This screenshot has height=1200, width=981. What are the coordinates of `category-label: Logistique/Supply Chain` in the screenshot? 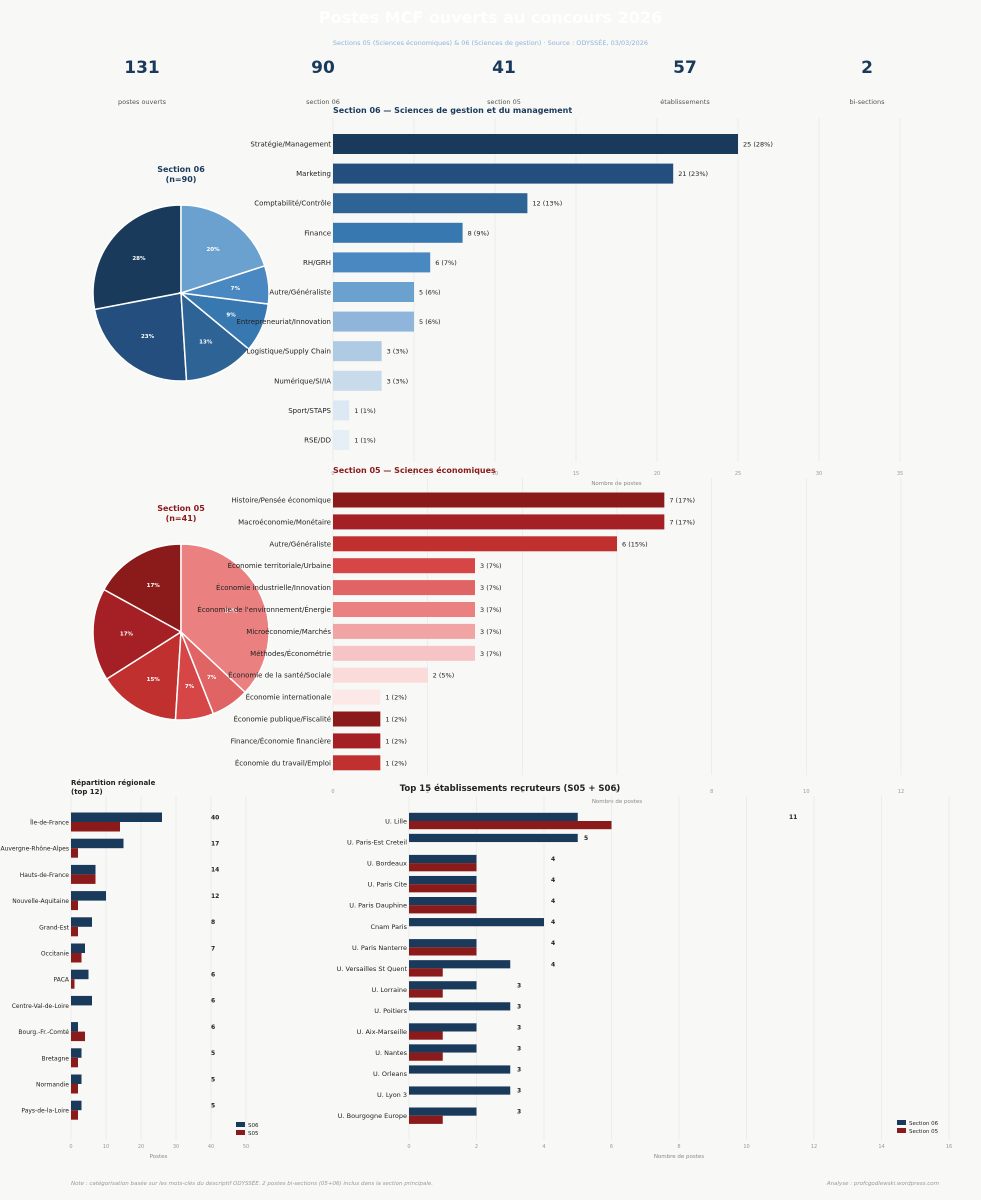 It's located at (289, 352).